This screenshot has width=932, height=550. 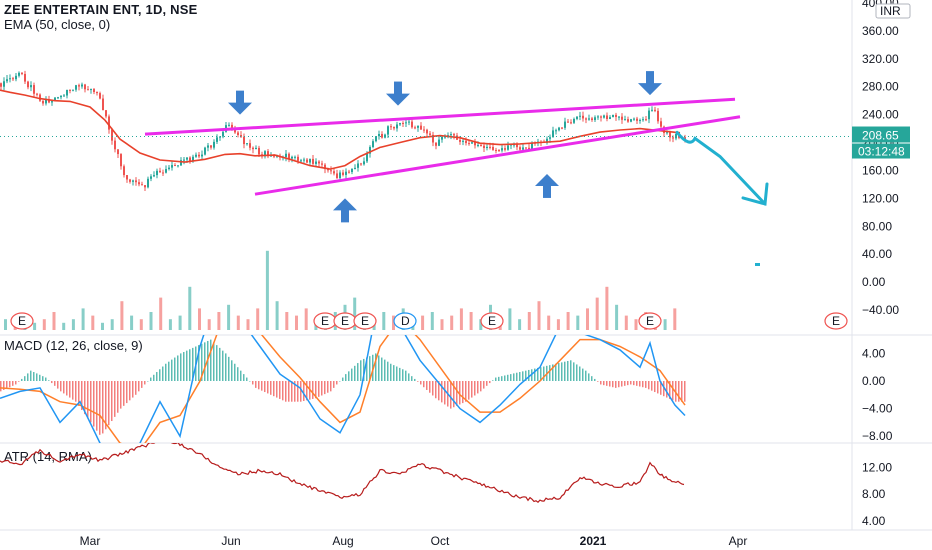 I want to click on atr-tick-label: 8.00, so click(x=874, y=494).